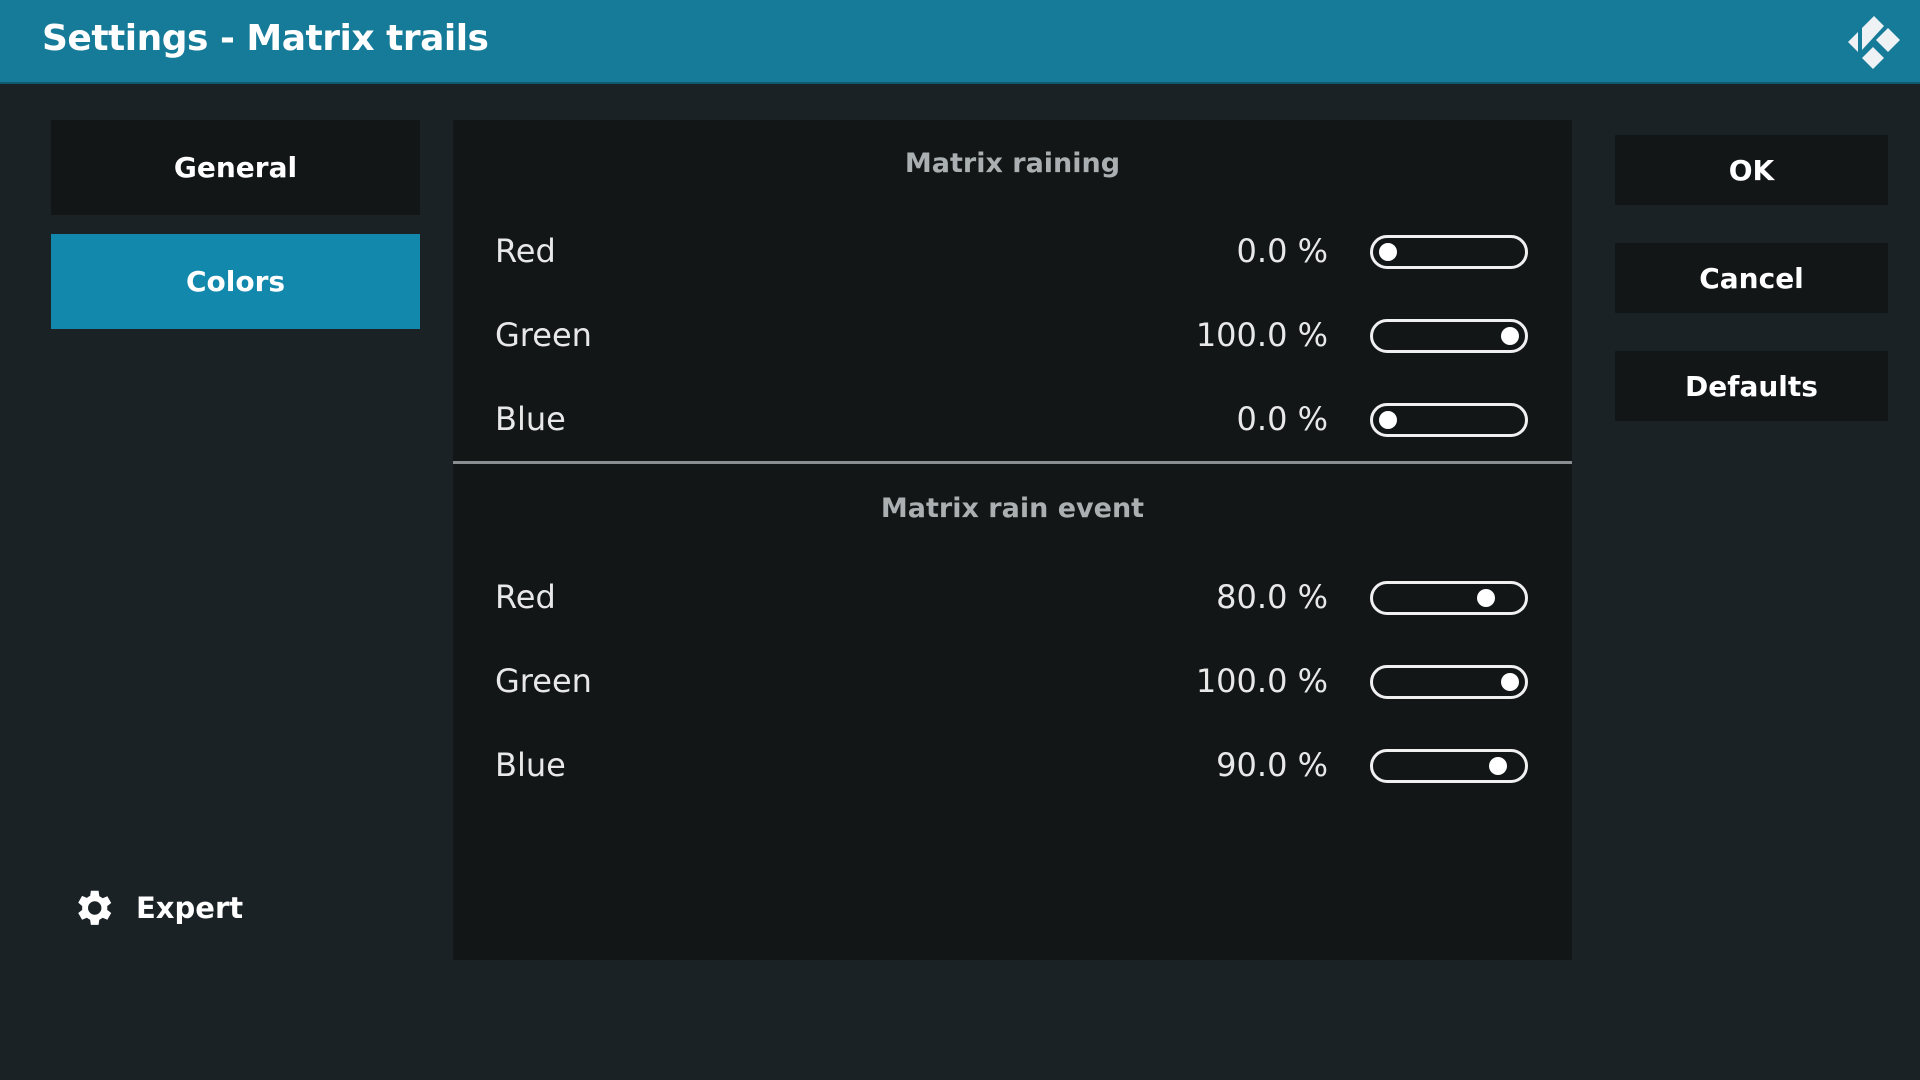 This screenshot has height=1080, width=1920. What do you see at coordinates (1012, 420) in the screenshot?
I see `setting-row-blue: Blue 0.0 %` at bounding box center [1012, 420].